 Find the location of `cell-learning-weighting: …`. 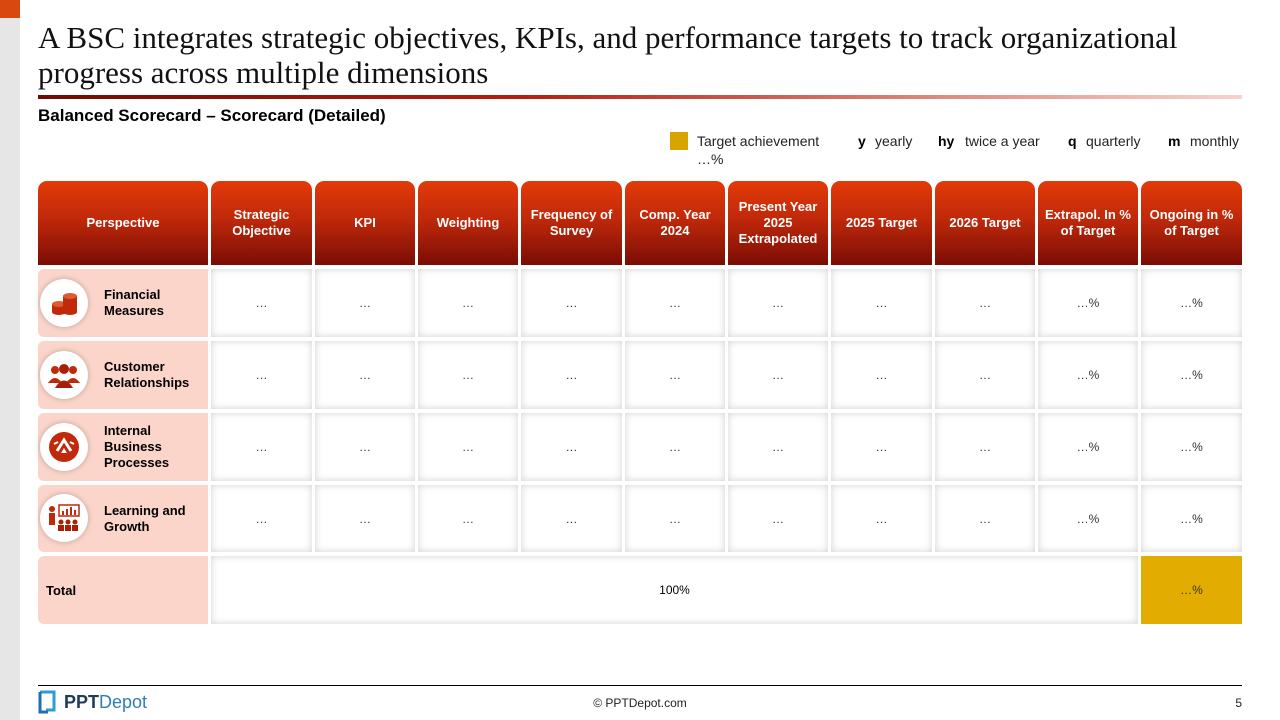

cell-learning-weighting: … is located at coordinates (468, 518).